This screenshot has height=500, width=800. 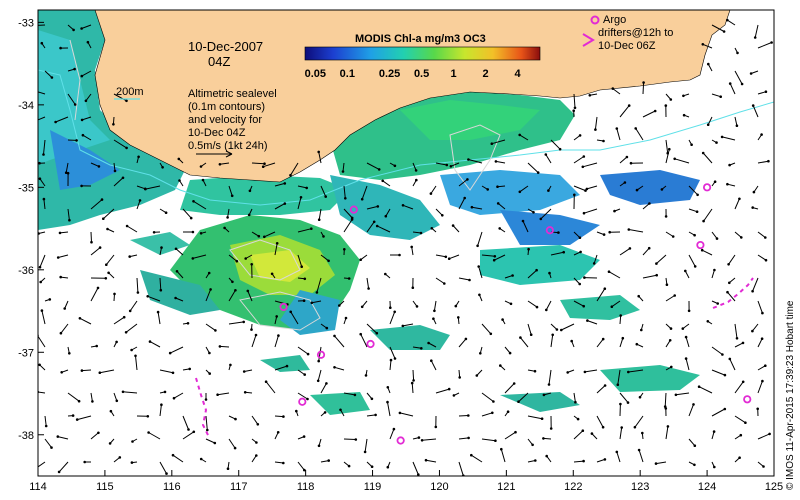 I want to click on isobath-label: 200m, so click(x=130, y=92).